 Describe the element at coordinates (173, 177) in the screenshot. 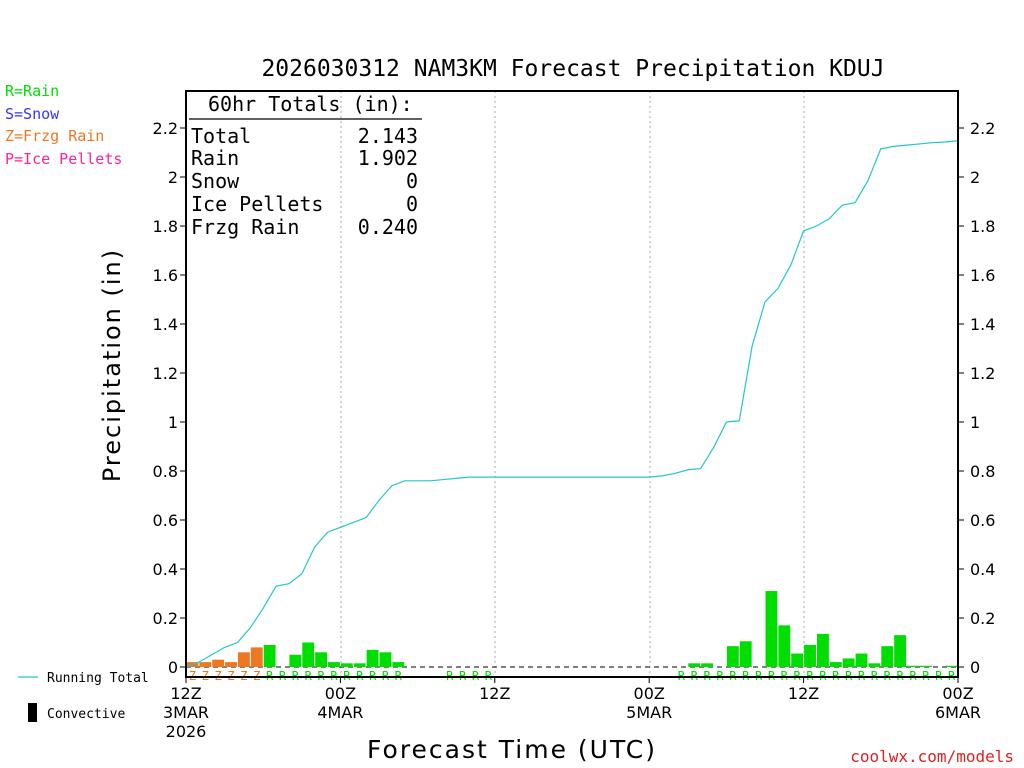

I see `y-tick-label-left: 2` at that location.